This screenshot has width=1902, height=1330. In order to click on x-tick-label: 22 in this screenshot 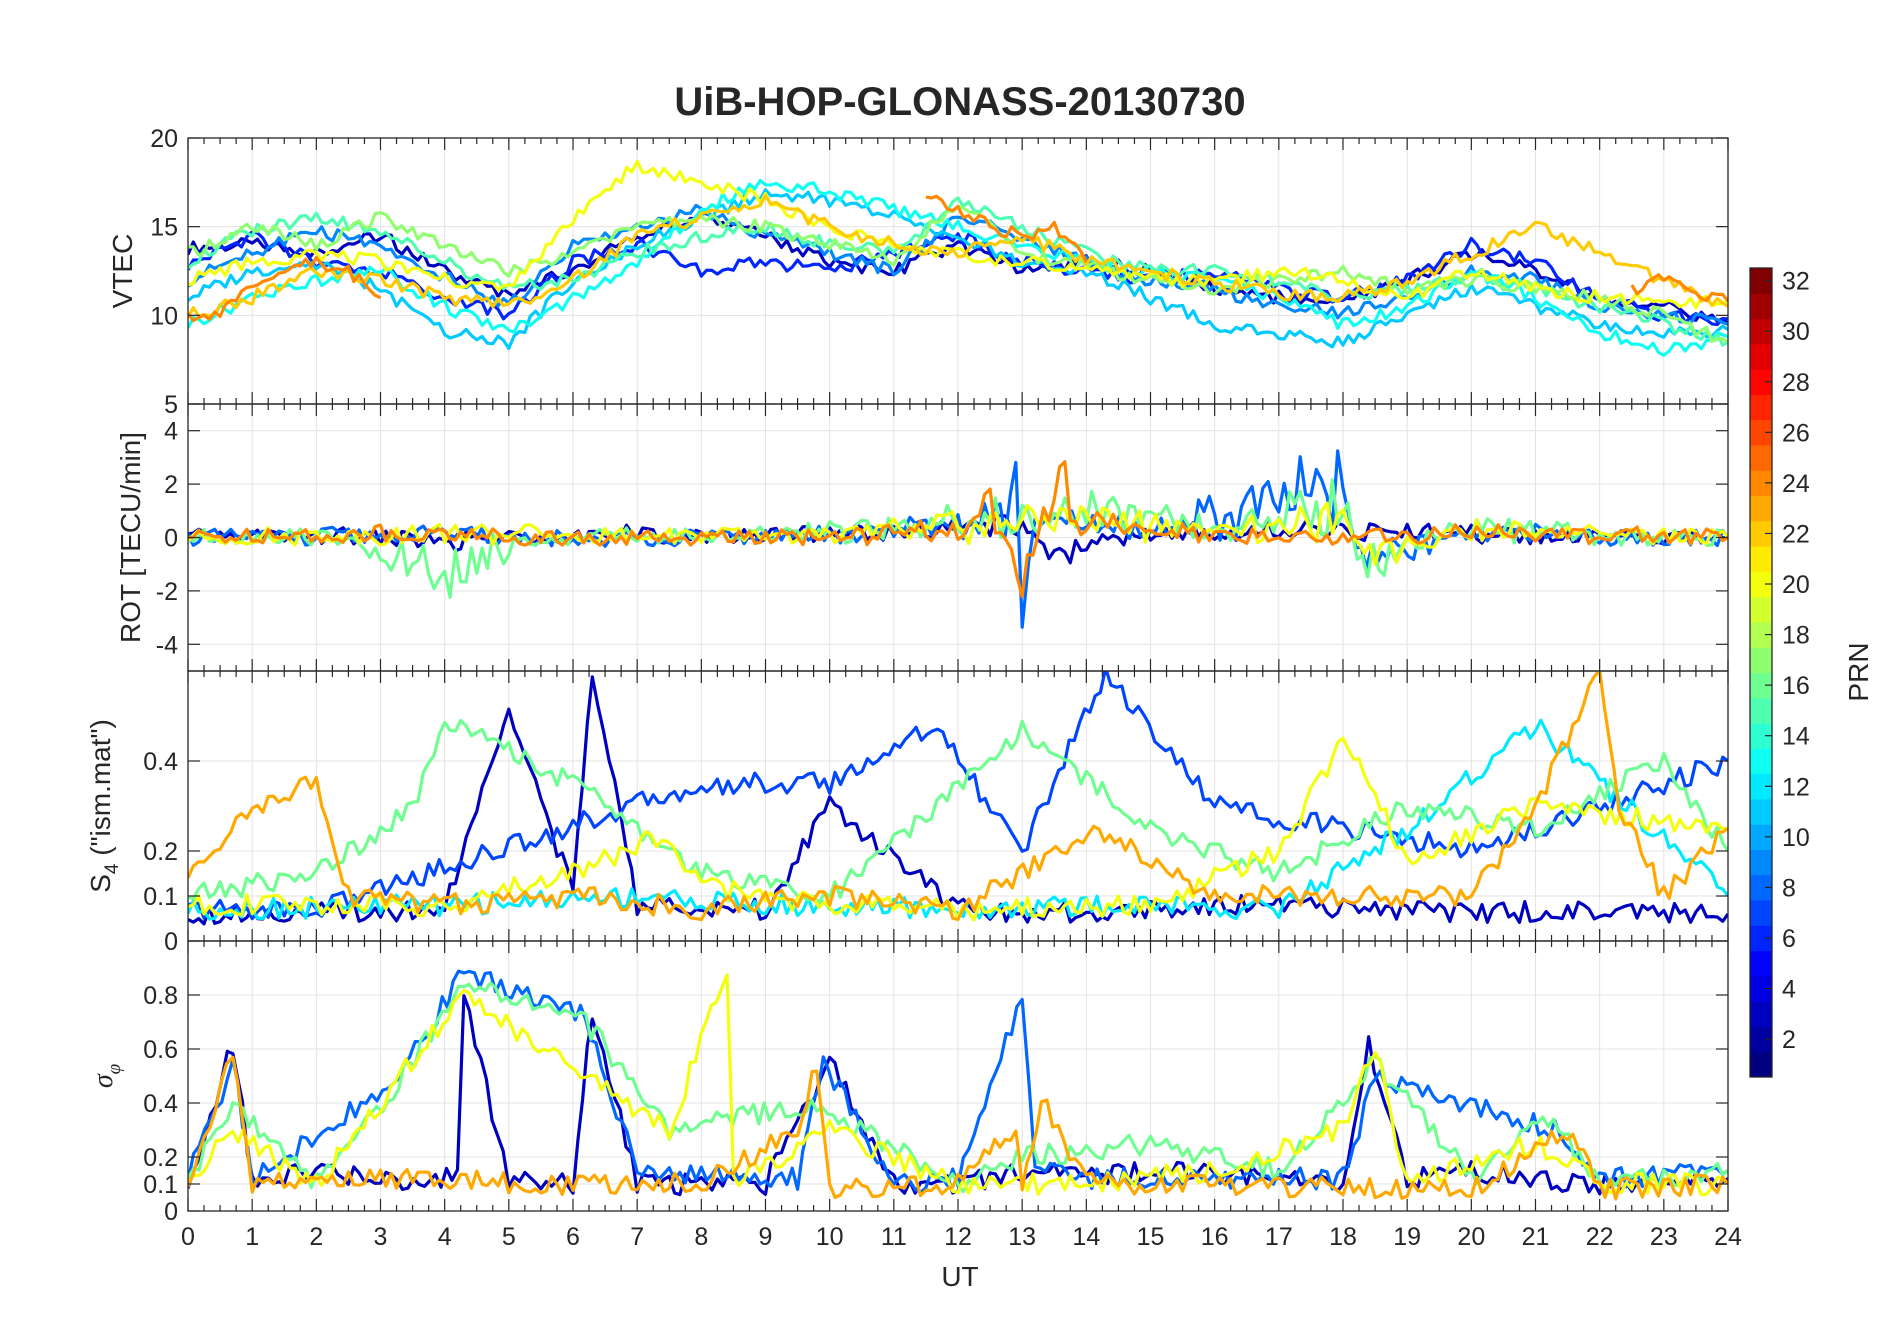, I will do `click(1600, 1237)`.